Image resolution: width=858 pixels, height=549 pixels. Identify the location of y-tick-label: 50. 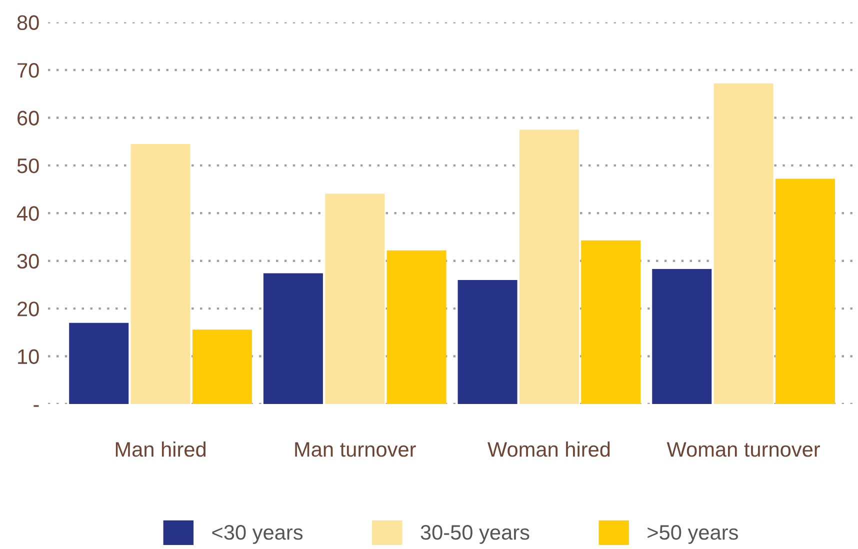
(28, 166).